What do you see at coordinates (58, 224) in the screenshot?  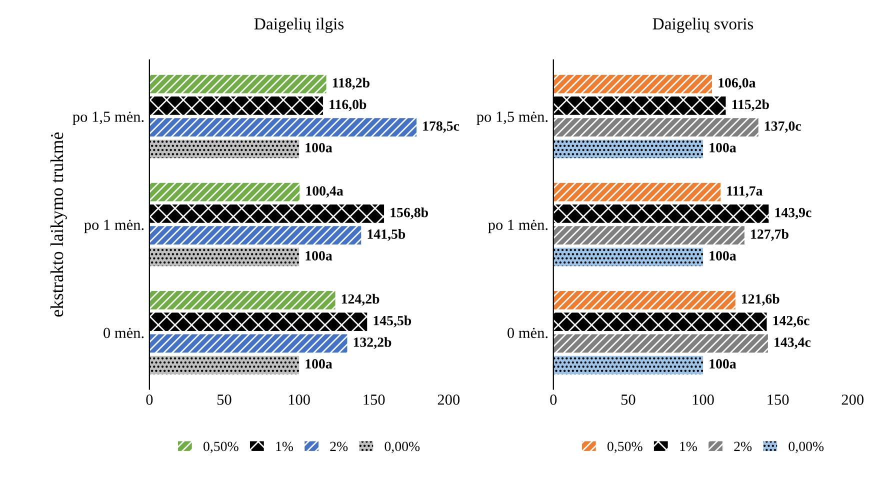 I see `y-axis-title: ekstrakto laikymo trukmė` at bounding box center [58, 224].